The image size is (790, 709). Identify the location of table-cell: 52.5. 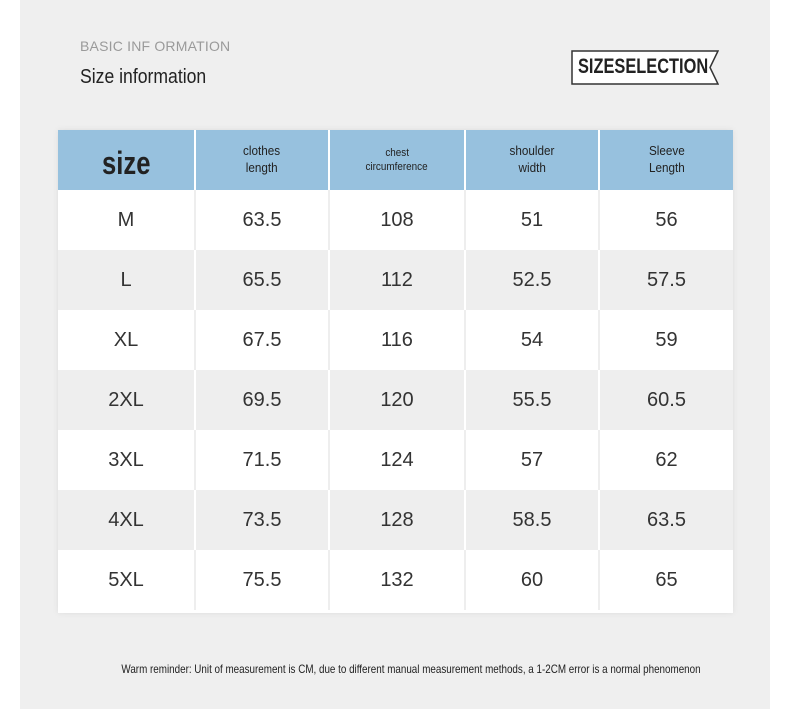
(531, 280).